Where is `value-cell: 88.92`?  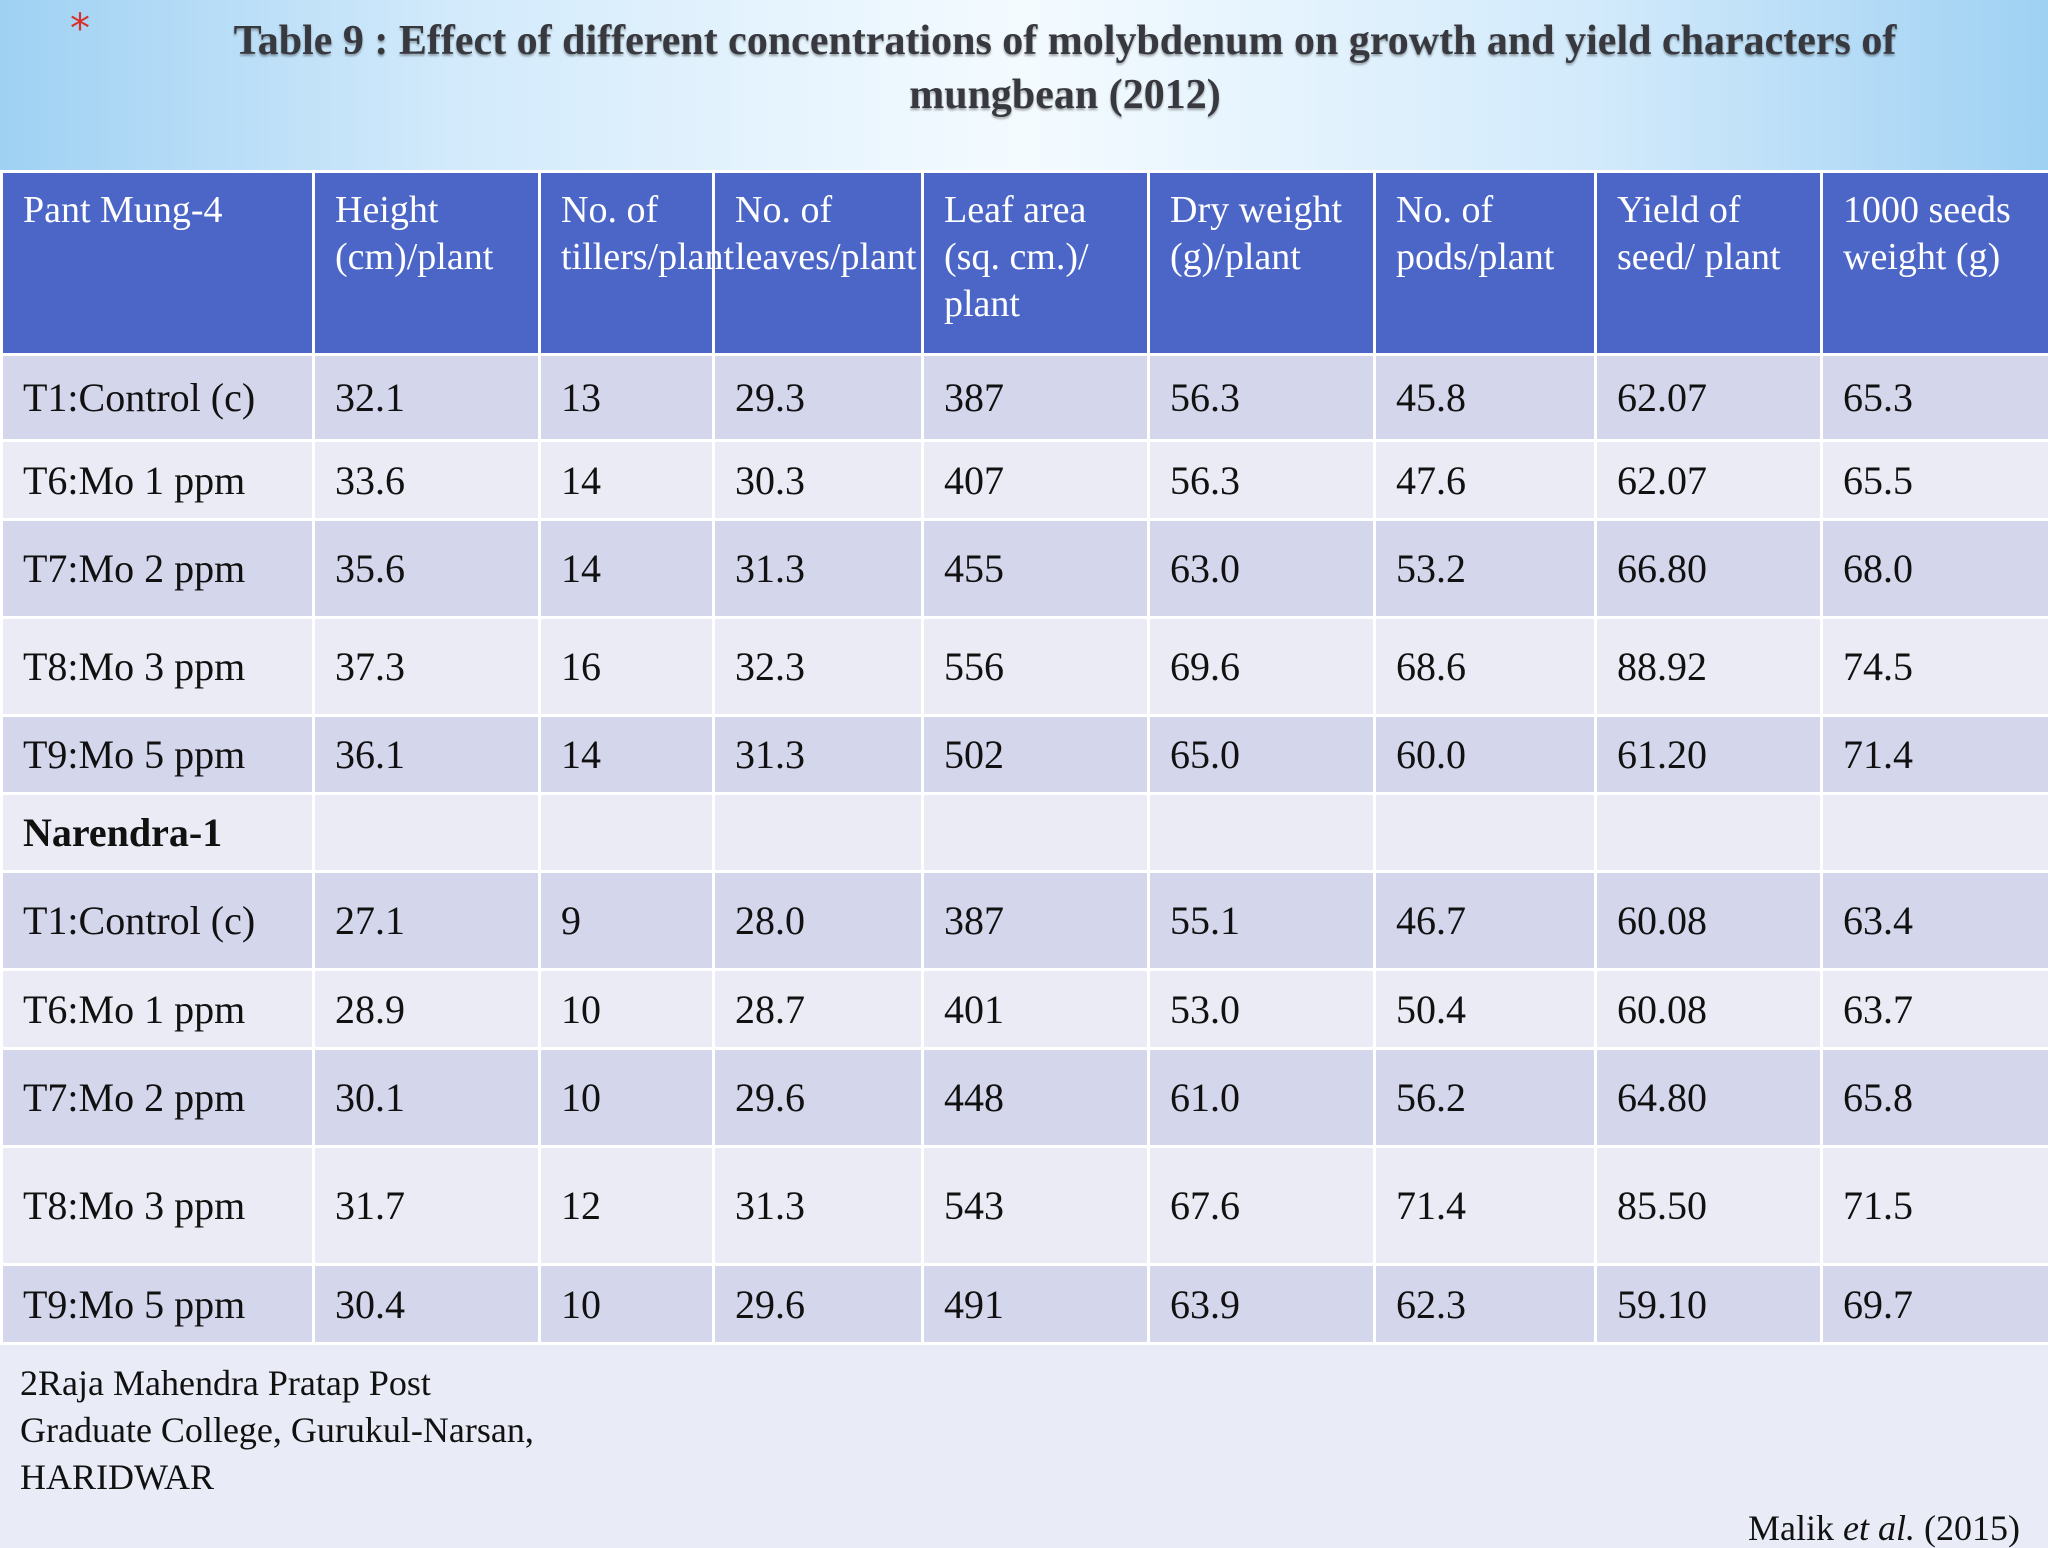 value-cell: 88.92 is located at coordinates (1709, 667).